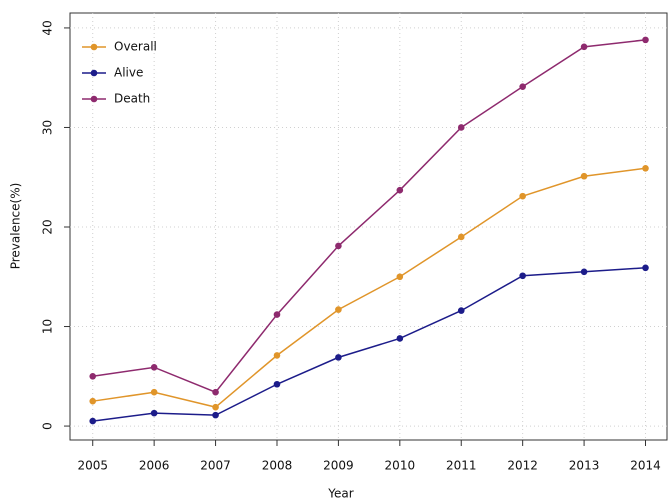 The width and height of the screenshot is (668, 502). Describe the element at coordinates (338, 466) in the screenshot. I see `x-tick-label: 2009` at that location.